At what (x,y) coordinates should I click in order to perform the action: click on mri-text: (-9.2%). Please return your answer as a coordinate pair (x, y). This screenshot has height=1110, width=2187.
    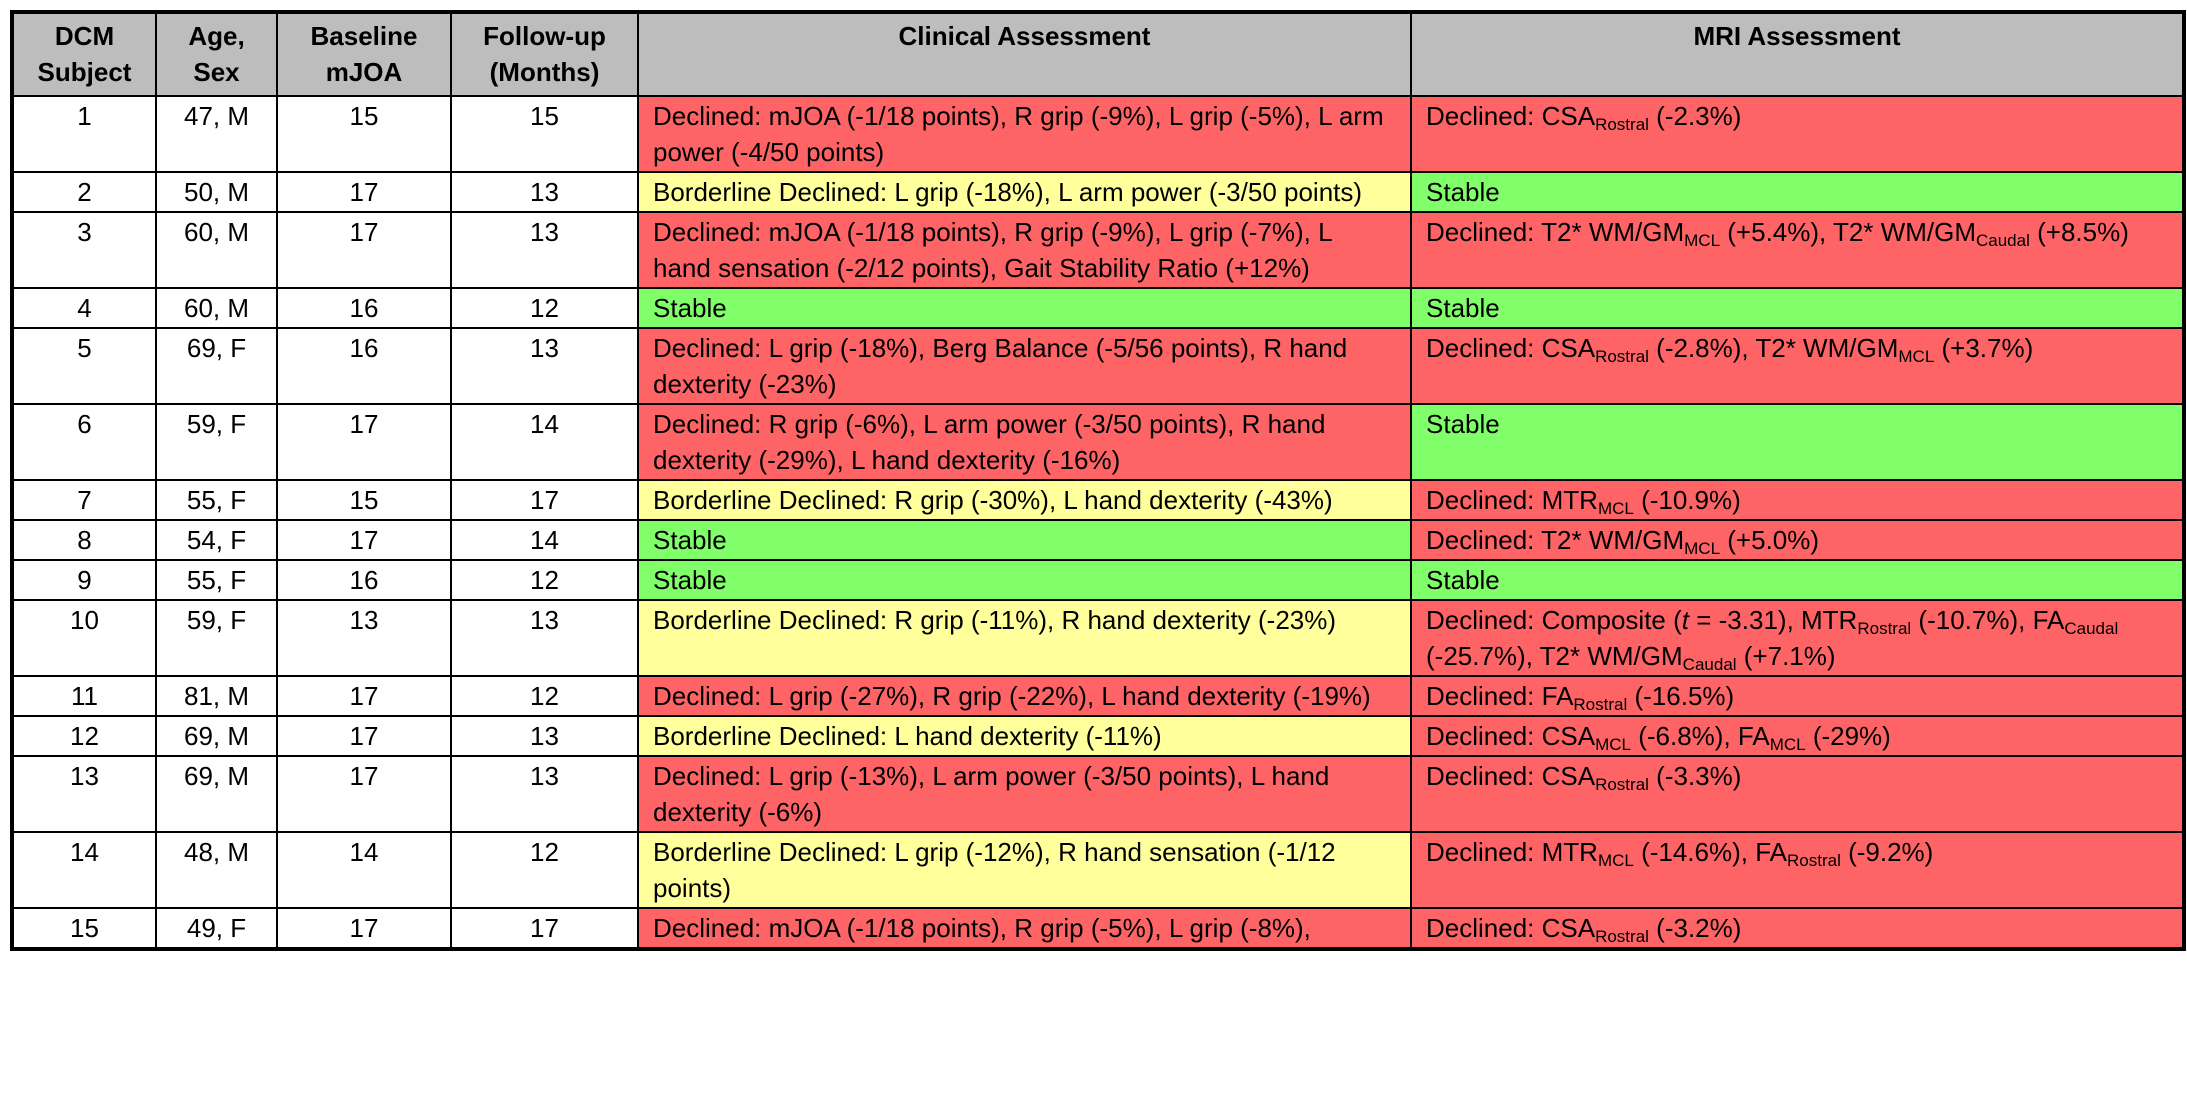
    Looking at the image, I should click on (1887, 852).